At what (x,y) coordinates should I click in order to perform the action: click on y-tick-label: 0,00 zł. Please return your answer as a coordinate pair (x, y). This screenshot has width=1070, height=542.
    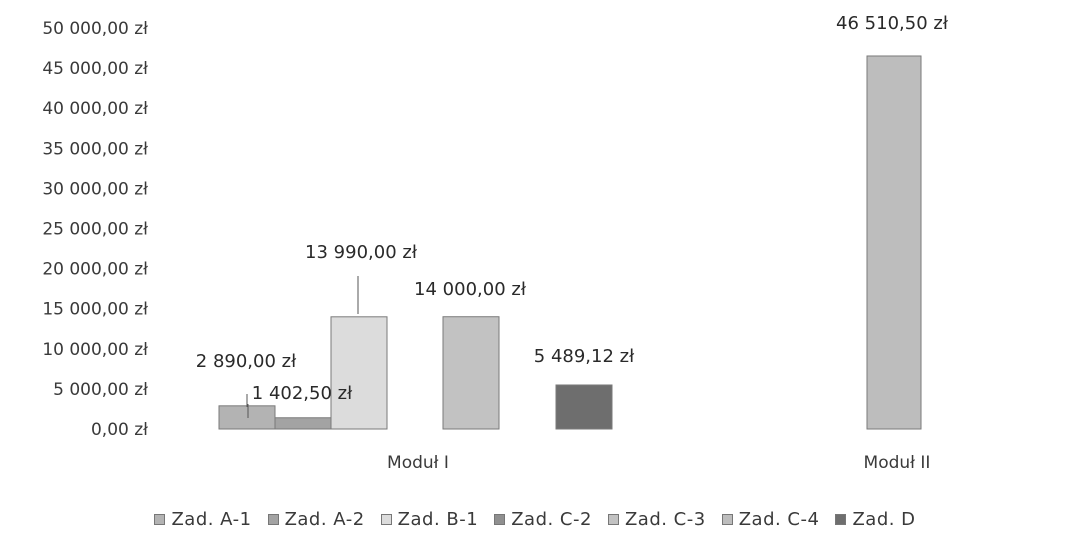
    Looking at the image, I should click on (119, 430).